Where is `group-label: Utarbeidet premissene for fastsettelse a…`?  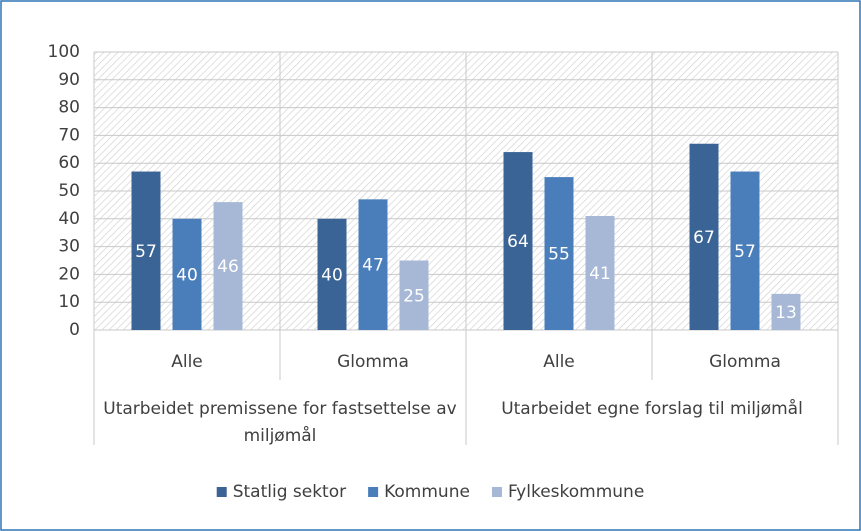 group-label: Utarbeidet premissene for fastsettelse a… is located at coordinates (280, 422).